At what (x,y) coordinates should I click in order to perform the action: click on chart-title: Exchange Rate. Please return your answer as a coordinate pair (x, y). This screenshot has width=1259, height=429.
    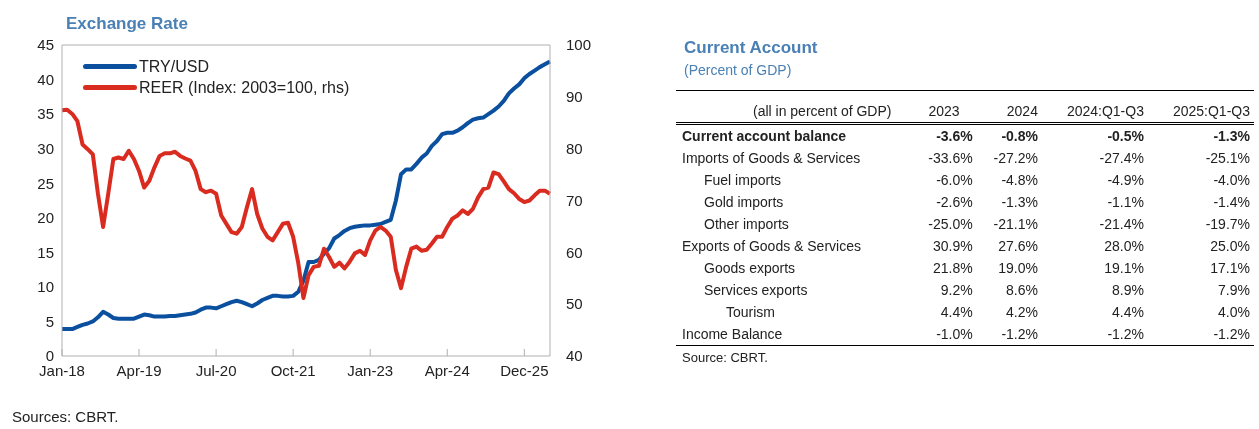
    Looking at the image, I should click on (127, 24).